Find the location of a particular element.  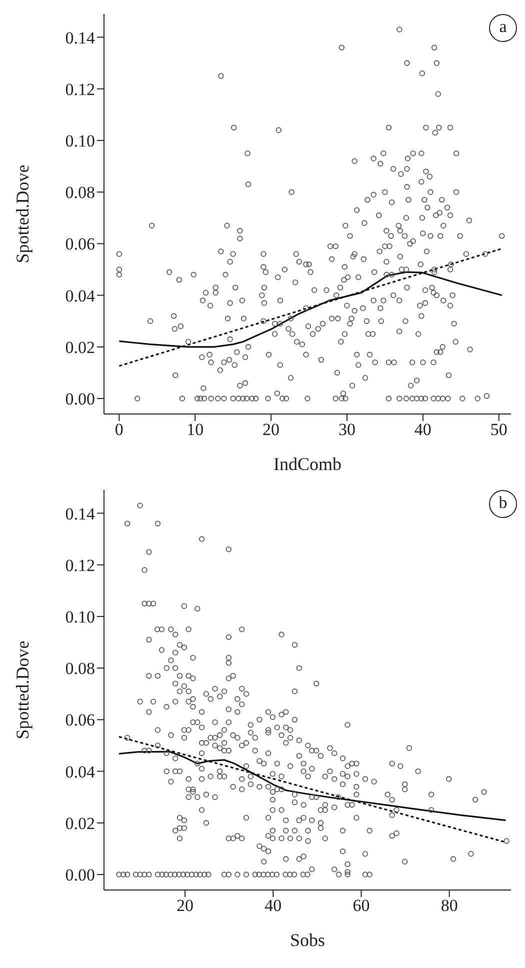

x-axis-title: IndComb is located at coordinates (307, 464).